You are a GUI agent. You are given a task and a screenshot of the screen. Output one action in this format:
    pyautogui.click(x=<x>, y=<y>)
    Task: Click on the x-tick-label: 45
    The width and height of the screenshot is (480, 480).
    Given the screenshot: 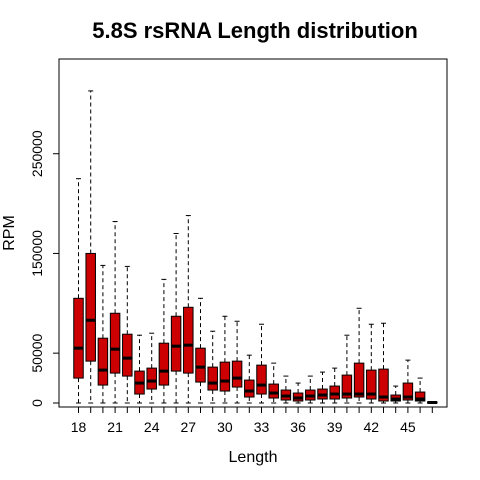 What is the action you would take?
    pyautogui.click(x=408, y=427)
    